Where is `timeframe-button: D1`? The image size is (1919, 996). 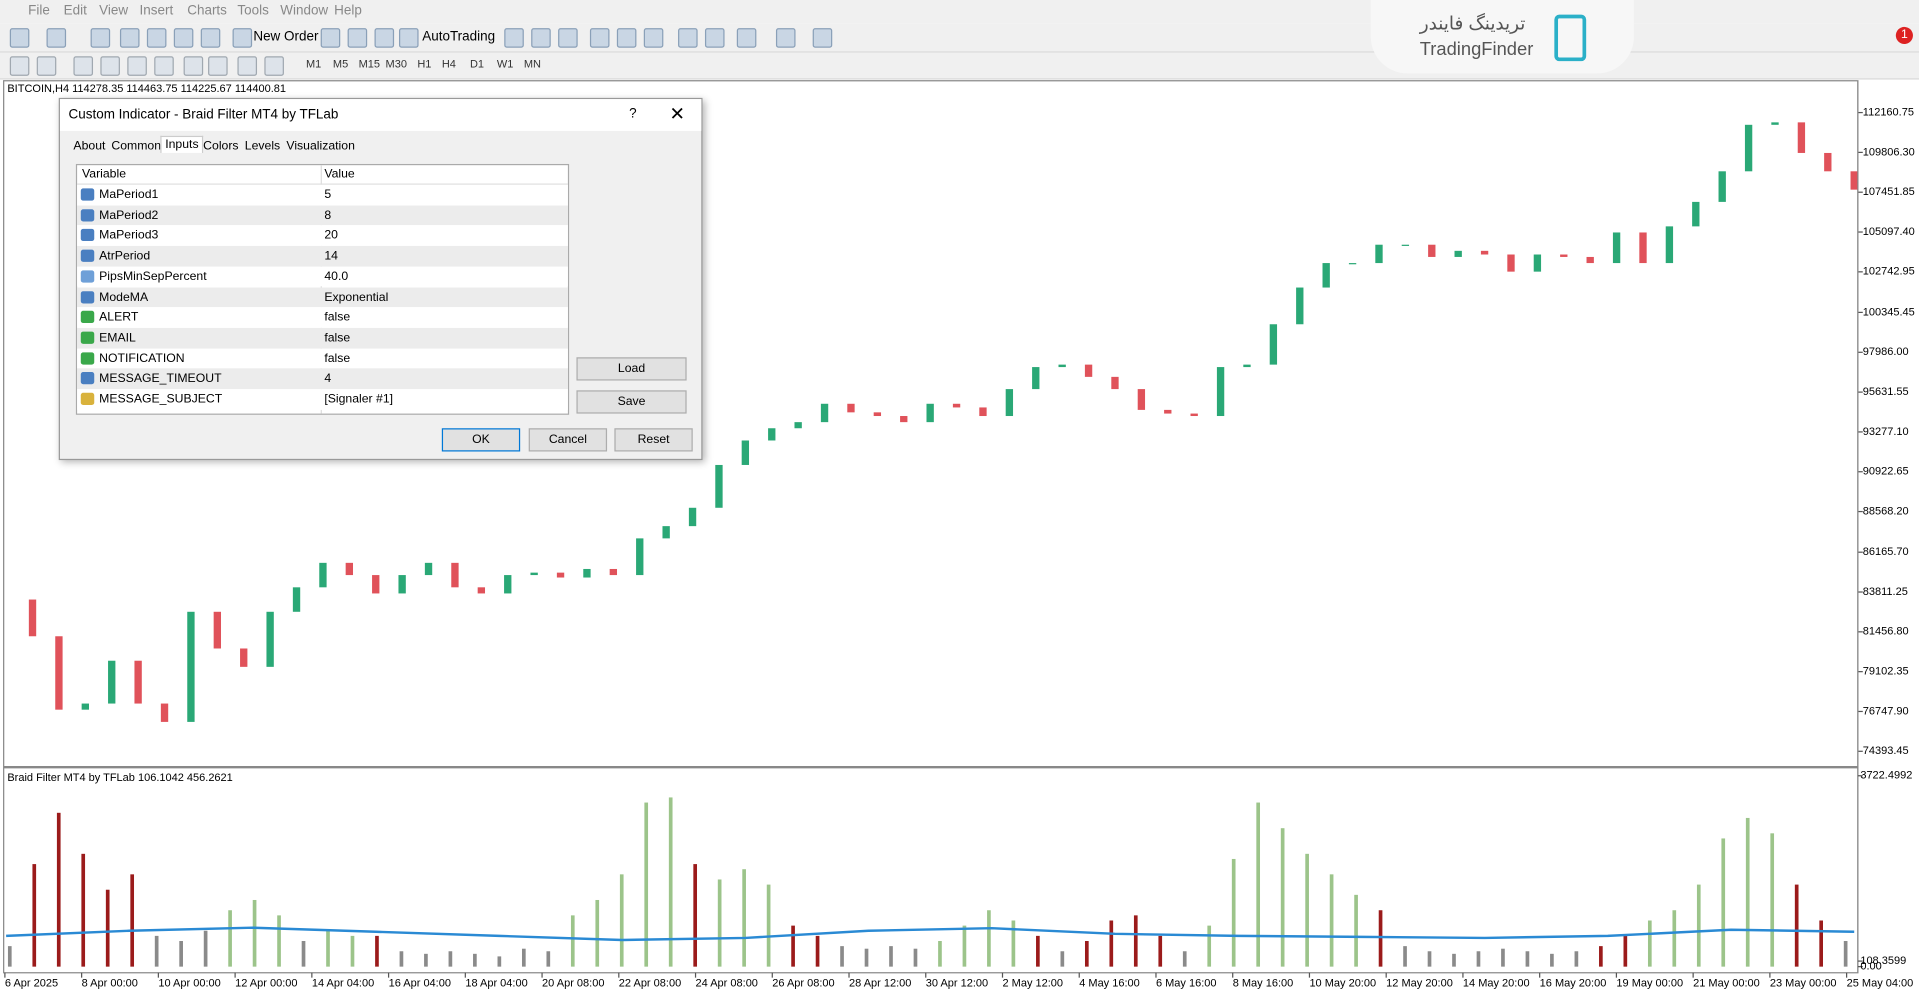
timeframe-button: D1 is located at coordinates (477, 63).